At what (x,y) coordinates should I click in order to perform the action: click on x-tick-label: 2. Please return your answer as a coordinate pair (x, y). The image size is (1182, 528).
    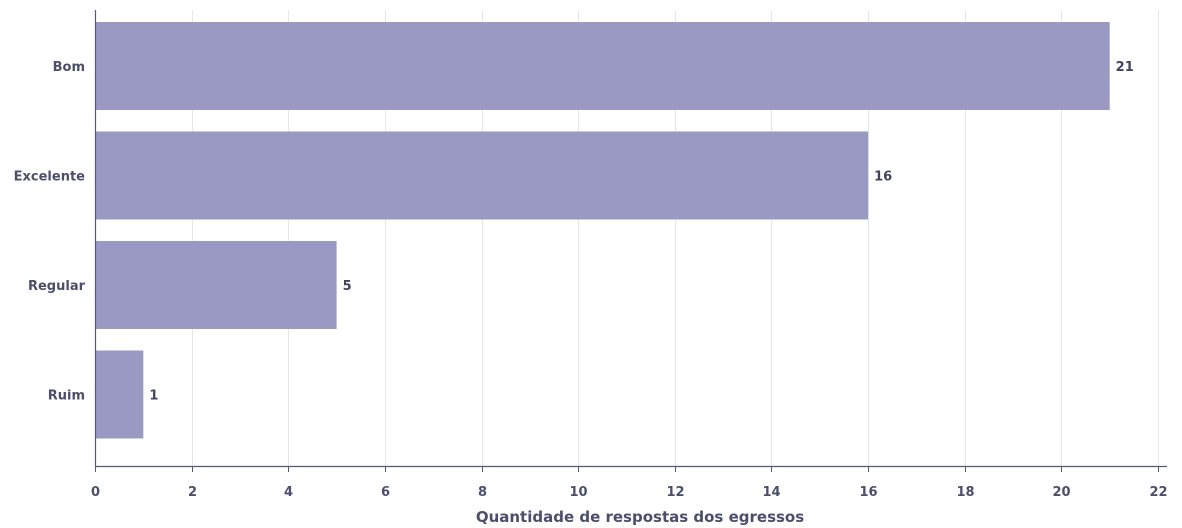
    Looking at the image, I should click on (192, 492).